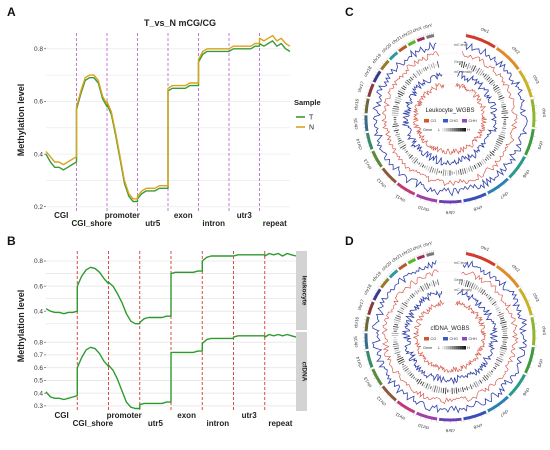 This screenshot has width=550, height=450. I want to click on chromosome-label: chr10, so click(423, 427).